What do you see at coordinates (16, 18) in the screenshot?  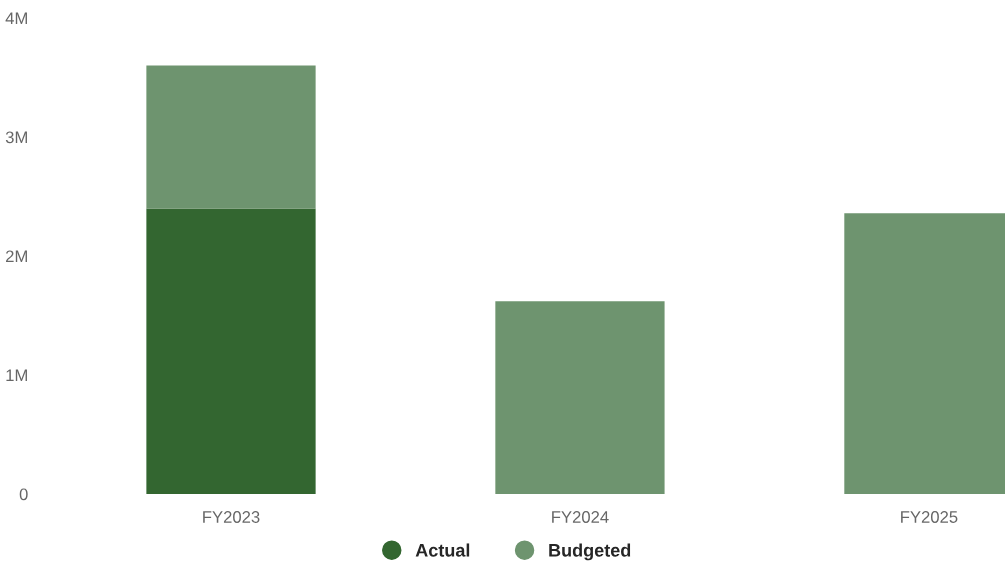 I see `y-tick-label: 4M` at bounding box center [16, 18].